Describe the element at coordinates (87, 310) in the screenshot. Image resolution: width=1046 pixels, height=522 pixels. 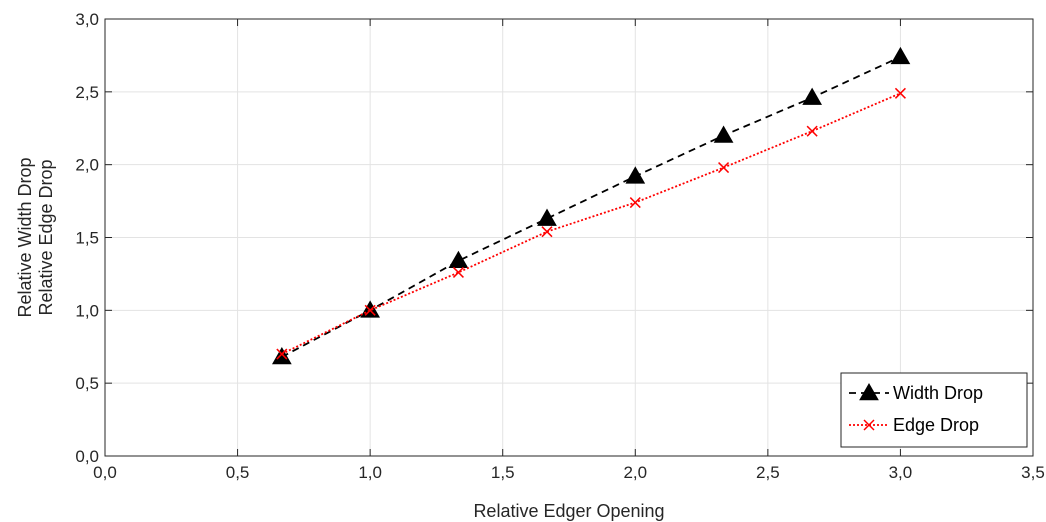
I see `y-tick-label: 1,0` at that location.